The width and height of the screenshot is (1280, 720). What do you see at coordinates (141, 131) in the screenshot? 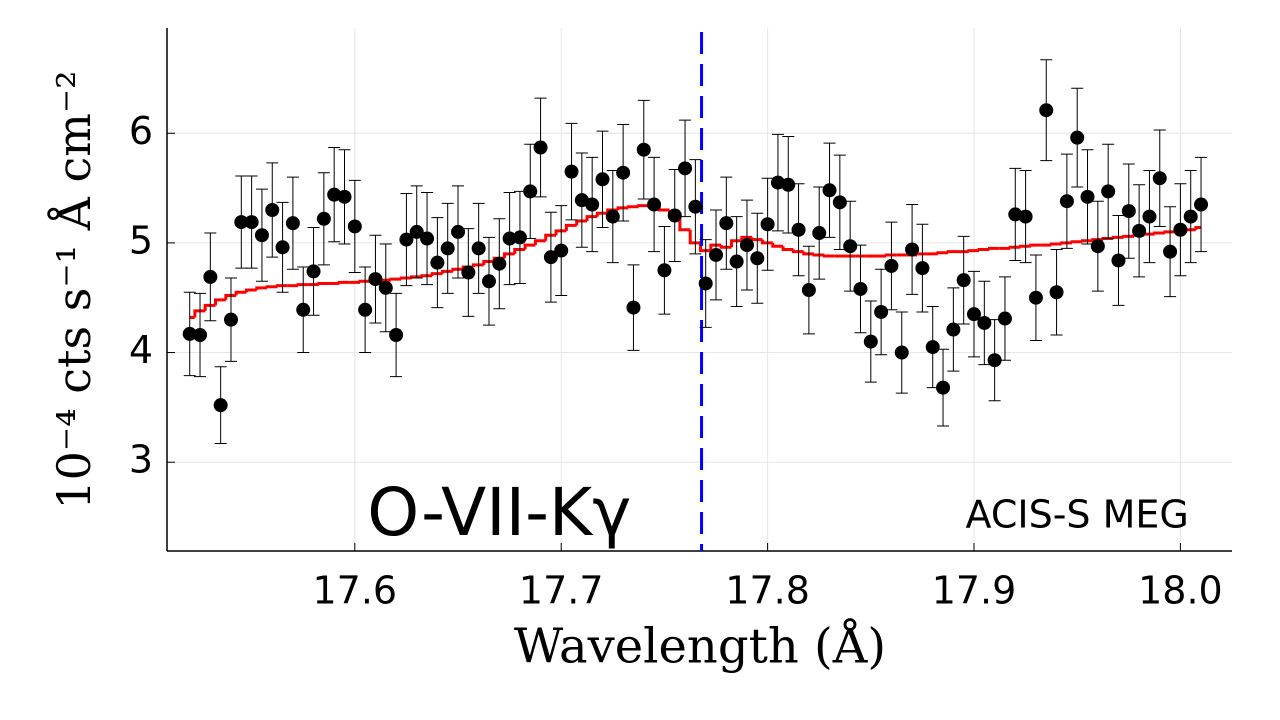
I see `y-tick-label: 6` at bounding box center [141, 131].